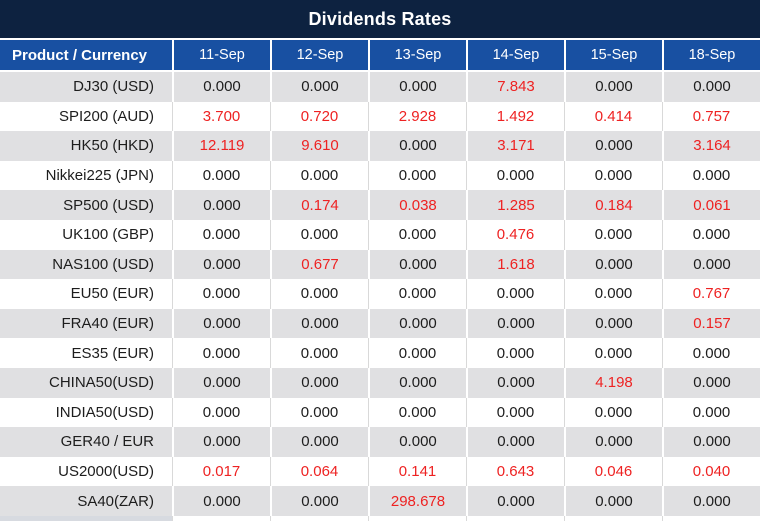 This screenshot has width=760, height=521. Describe the element at coordinates (613, 382) in the screenshot. I see `value-cell: 4.198` at that location.